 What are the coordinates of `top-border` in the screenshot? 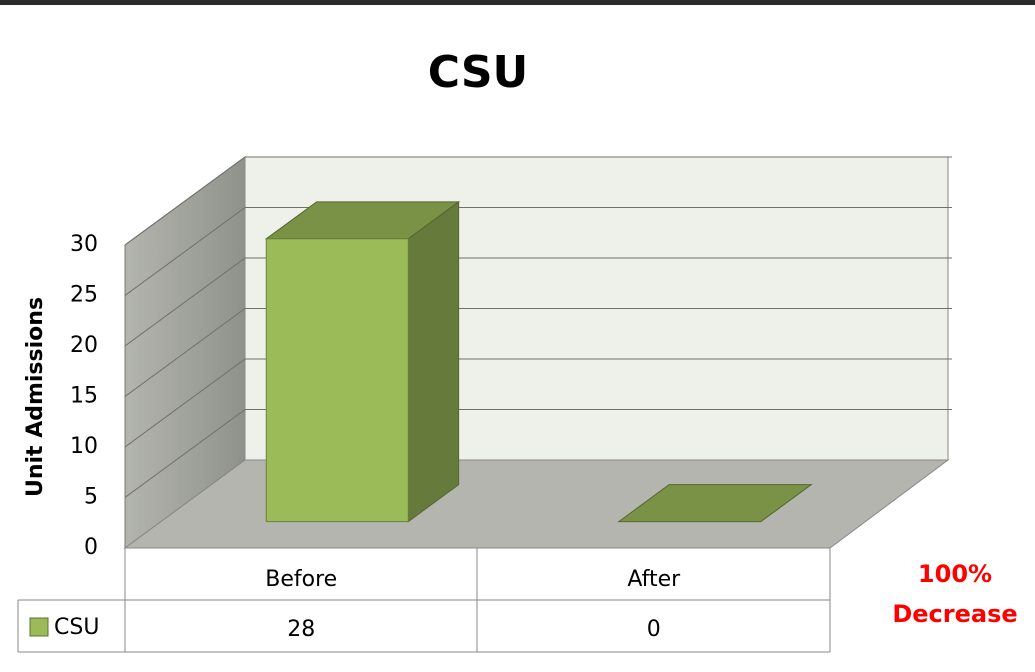 It's located at (517, 2).